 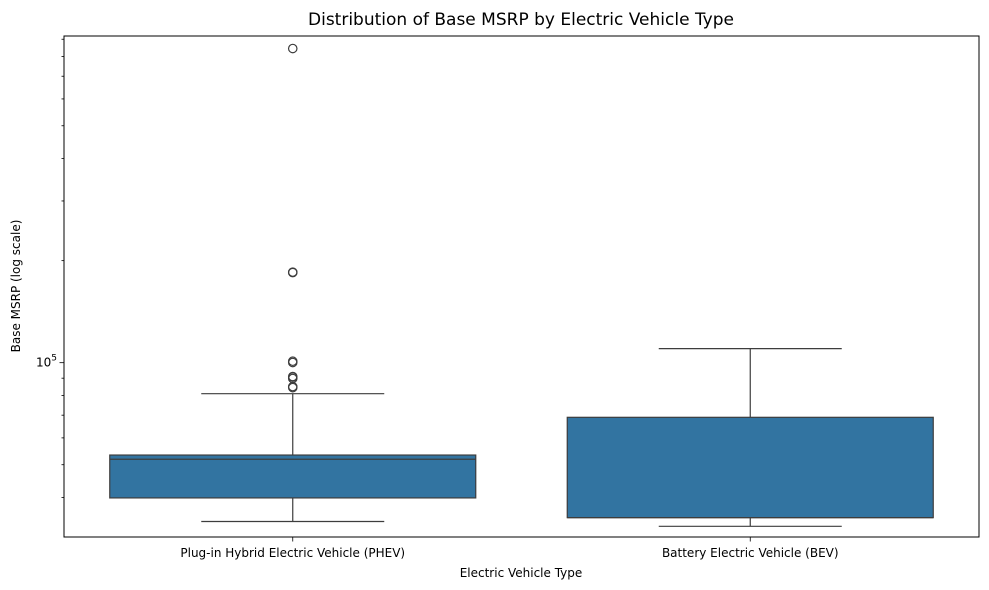 What do you see at coordinates (46, 362) in the screenshot?
I see `y-tick-label: 105` at bounding box center [46, 362].